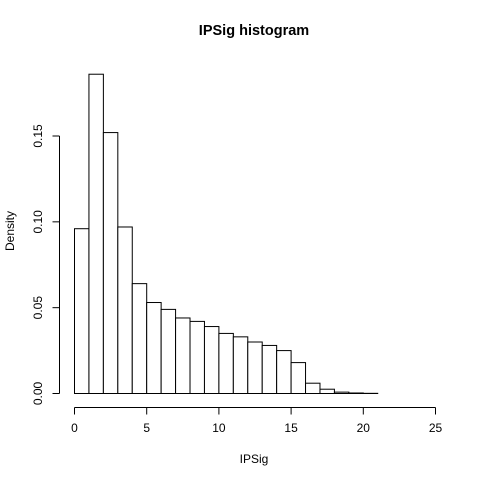 The image size is (480, 480). I want to click on chart-title: IPSig histogram, so click(254, 31).